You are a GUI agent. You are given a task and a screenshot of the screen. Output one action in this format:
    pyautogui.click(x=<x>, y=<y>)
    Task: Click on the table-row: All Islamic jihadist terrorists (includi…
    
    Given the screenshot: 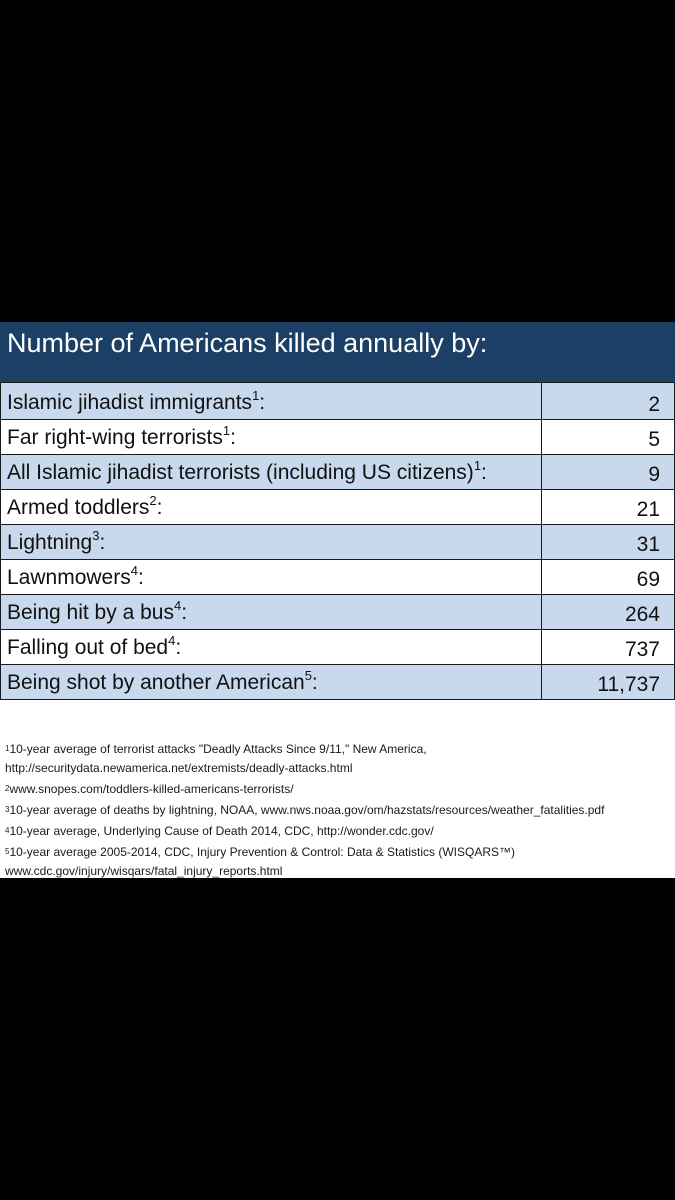 What is the action you would take?
    pyautogui.click(x=337, y=472)
    